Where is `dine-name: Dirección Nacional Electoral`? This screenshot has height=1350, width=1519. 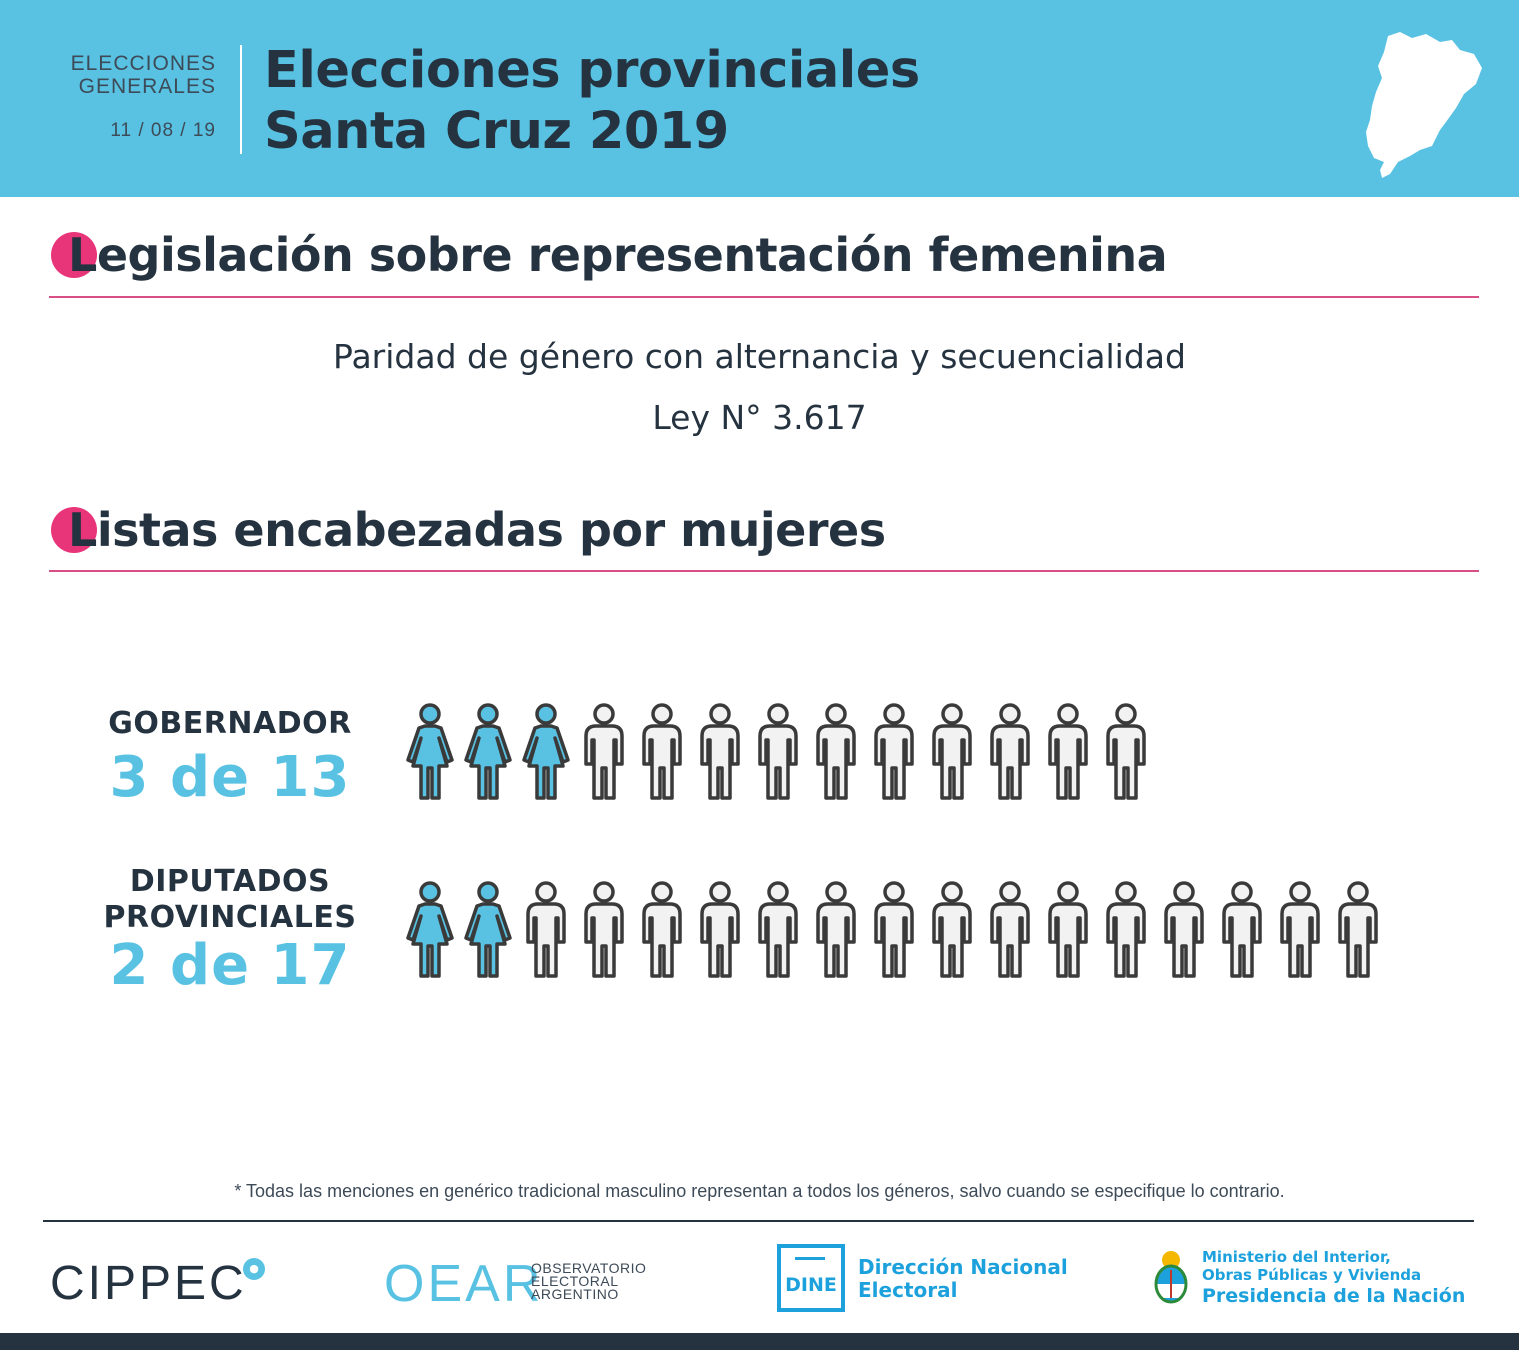 dine-name: Dirección Nacional Electoral is located at coordinates (963, 1279).